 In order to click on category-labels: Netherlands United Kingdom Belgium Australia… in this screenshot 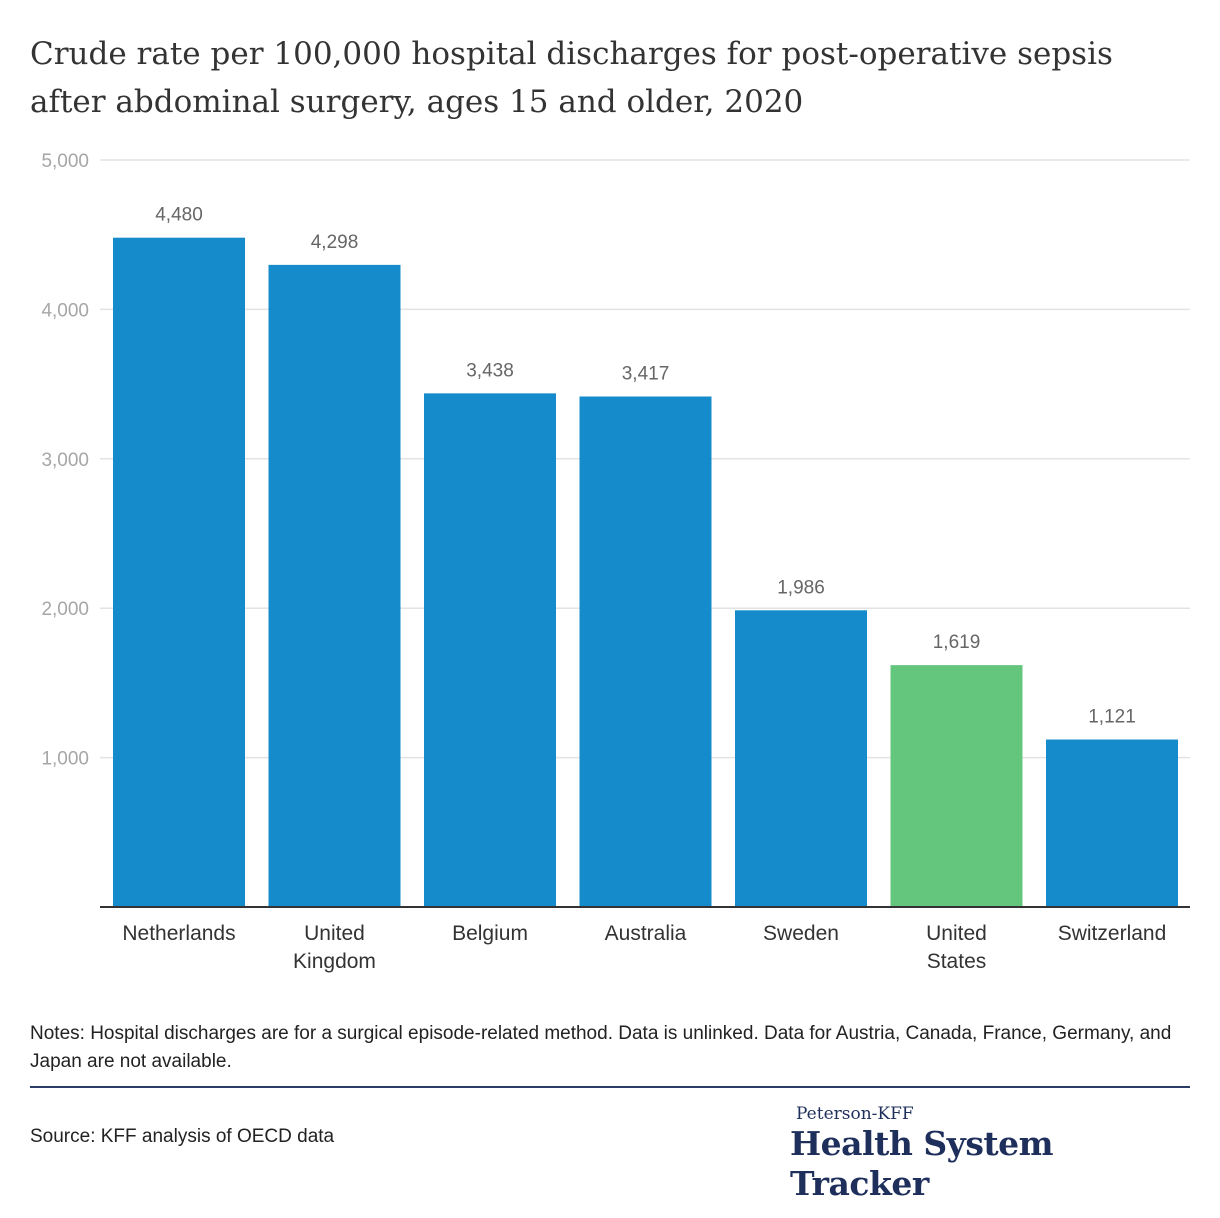, I will do `click(644, 947)`.